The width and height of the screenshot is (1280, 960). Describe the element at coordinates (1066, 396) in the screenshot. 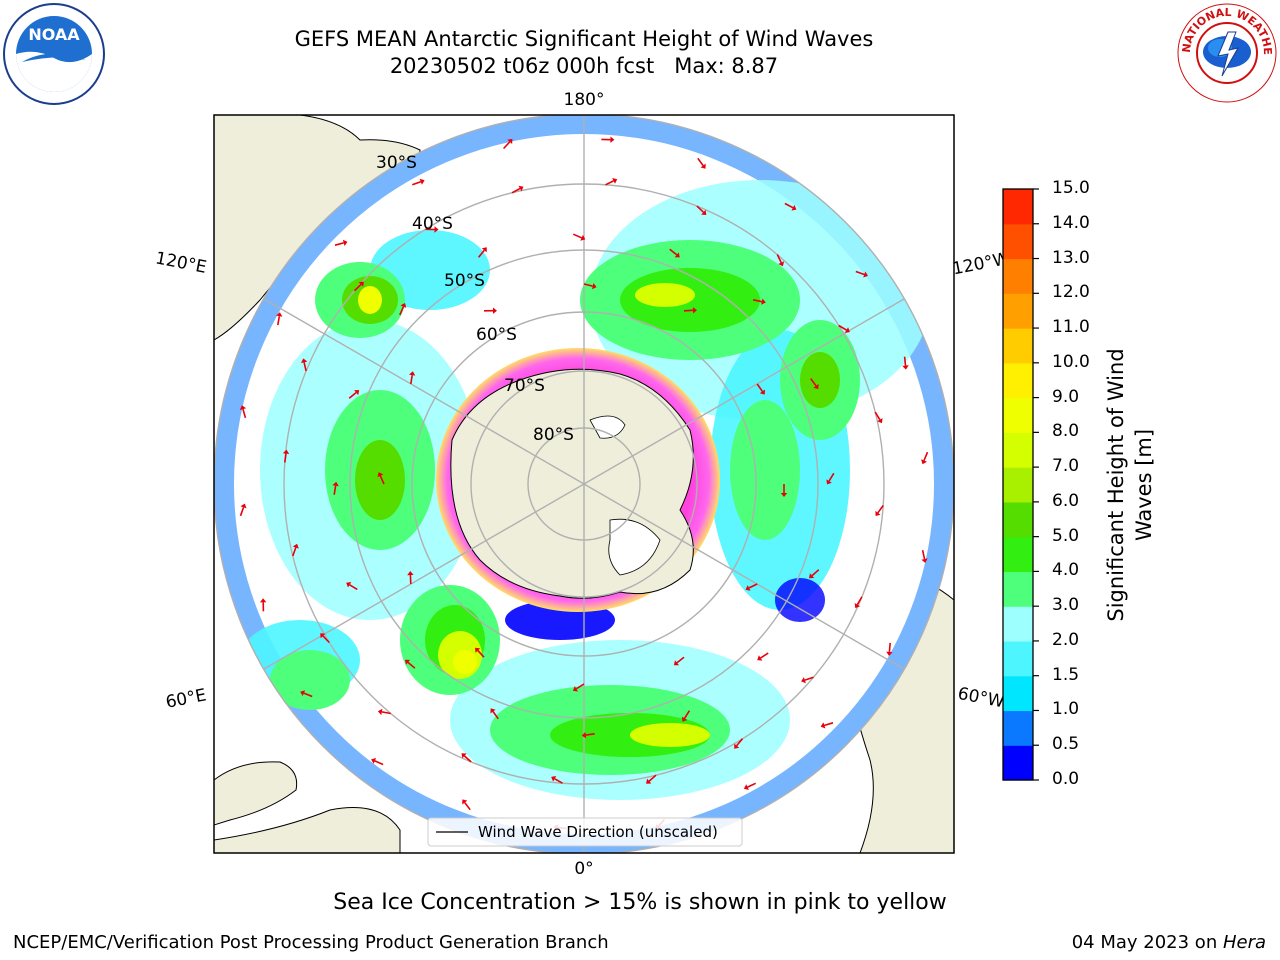

I see `colorbar-tick-label: 9.0` at that location.